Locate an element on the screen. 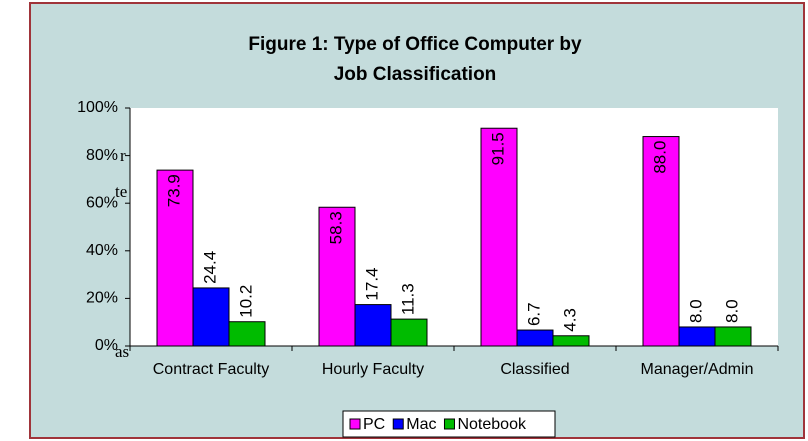 Image resolution: width=808 pixels, height=441 pixels. x-tick-label: Contract Faculty is located at coordinates (211, 369).